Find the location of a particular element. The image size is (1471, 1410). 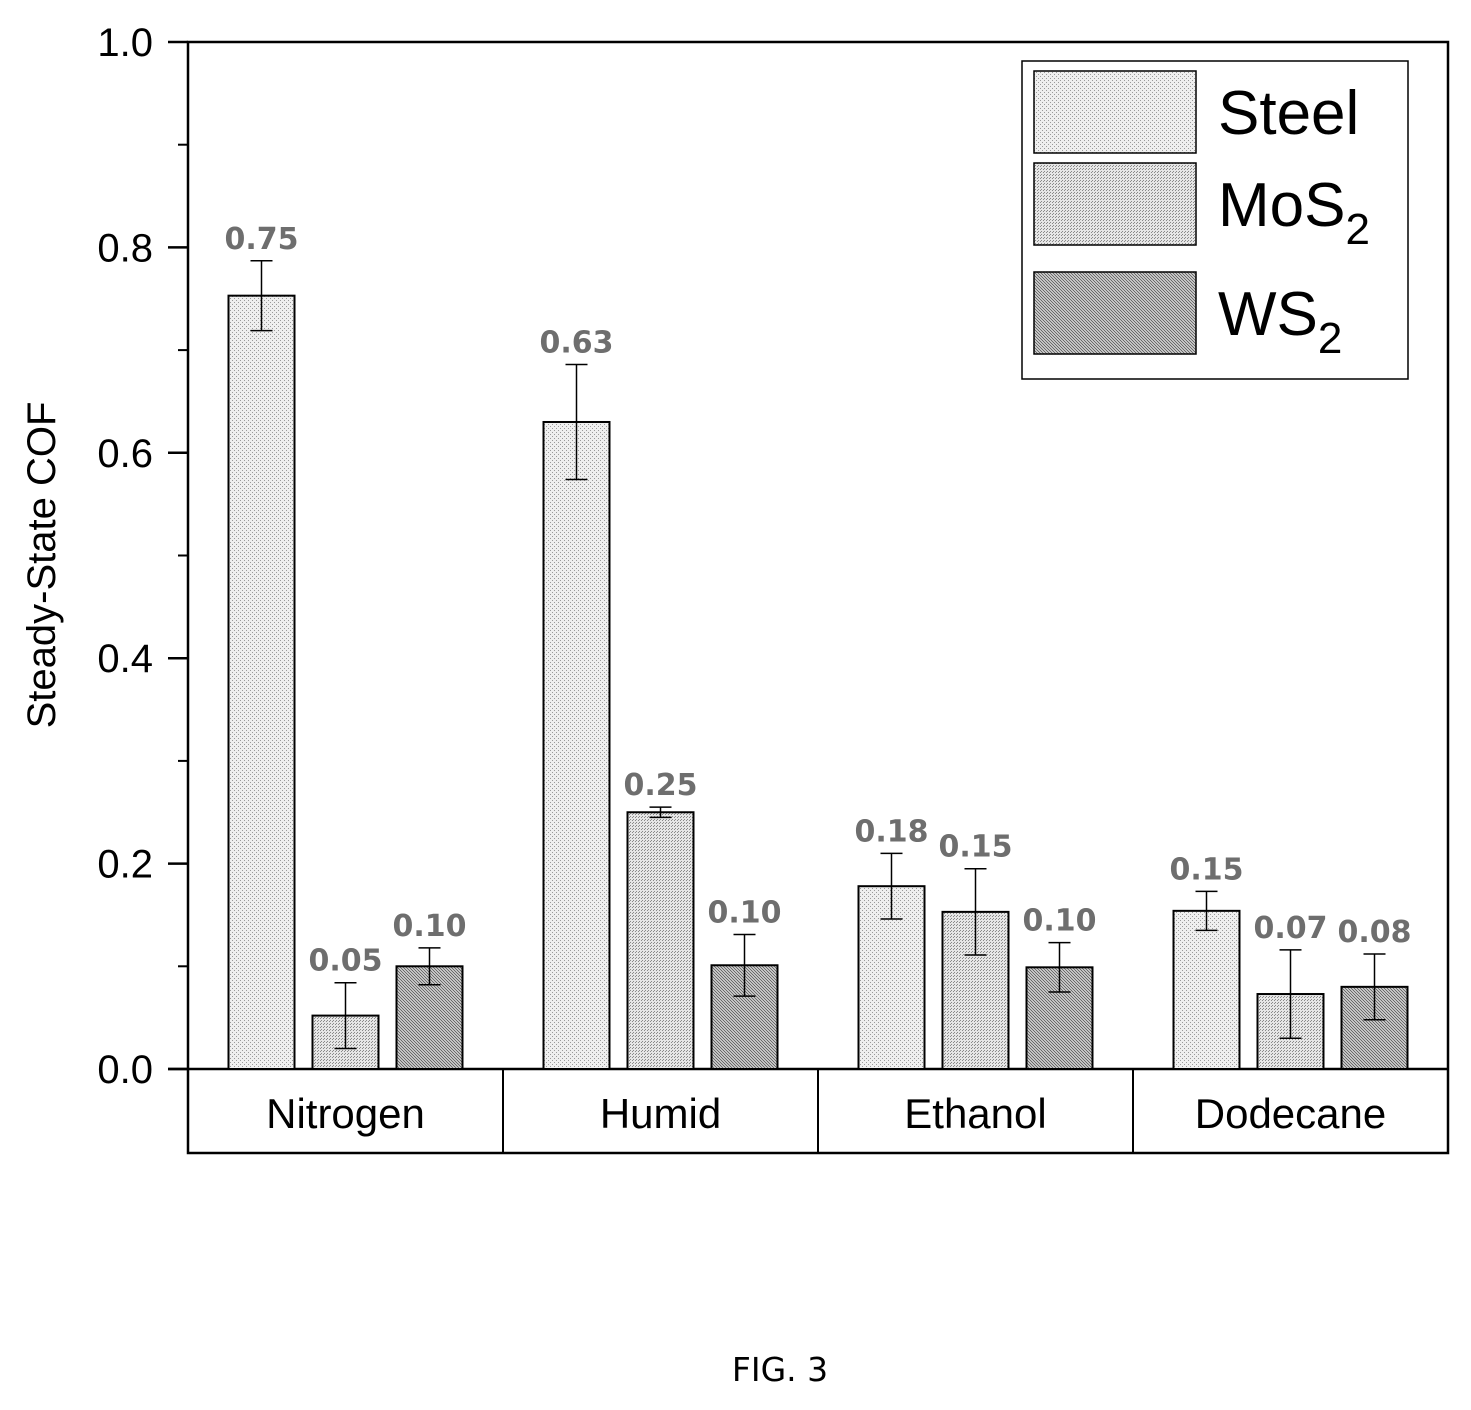

category-label: Nitrogen is located at coordinates (345, 1113).